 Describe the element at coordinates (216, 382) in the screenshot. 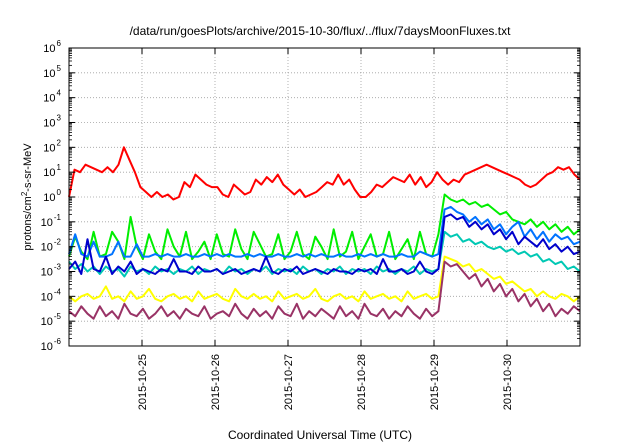

I see `x-tick-label: 2015-10-26` at that location.